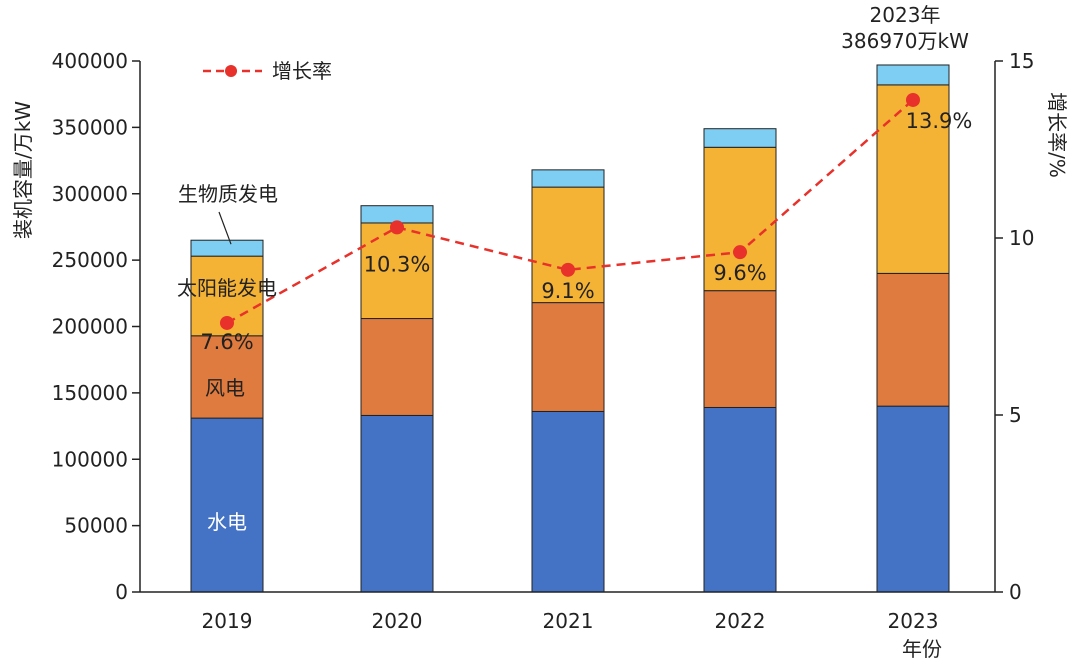 This screenshot has width=1077, height=666. Describe the element at coordinates (905, 15) in the screenshot. I see `annotation-year: 2023年` at that location.